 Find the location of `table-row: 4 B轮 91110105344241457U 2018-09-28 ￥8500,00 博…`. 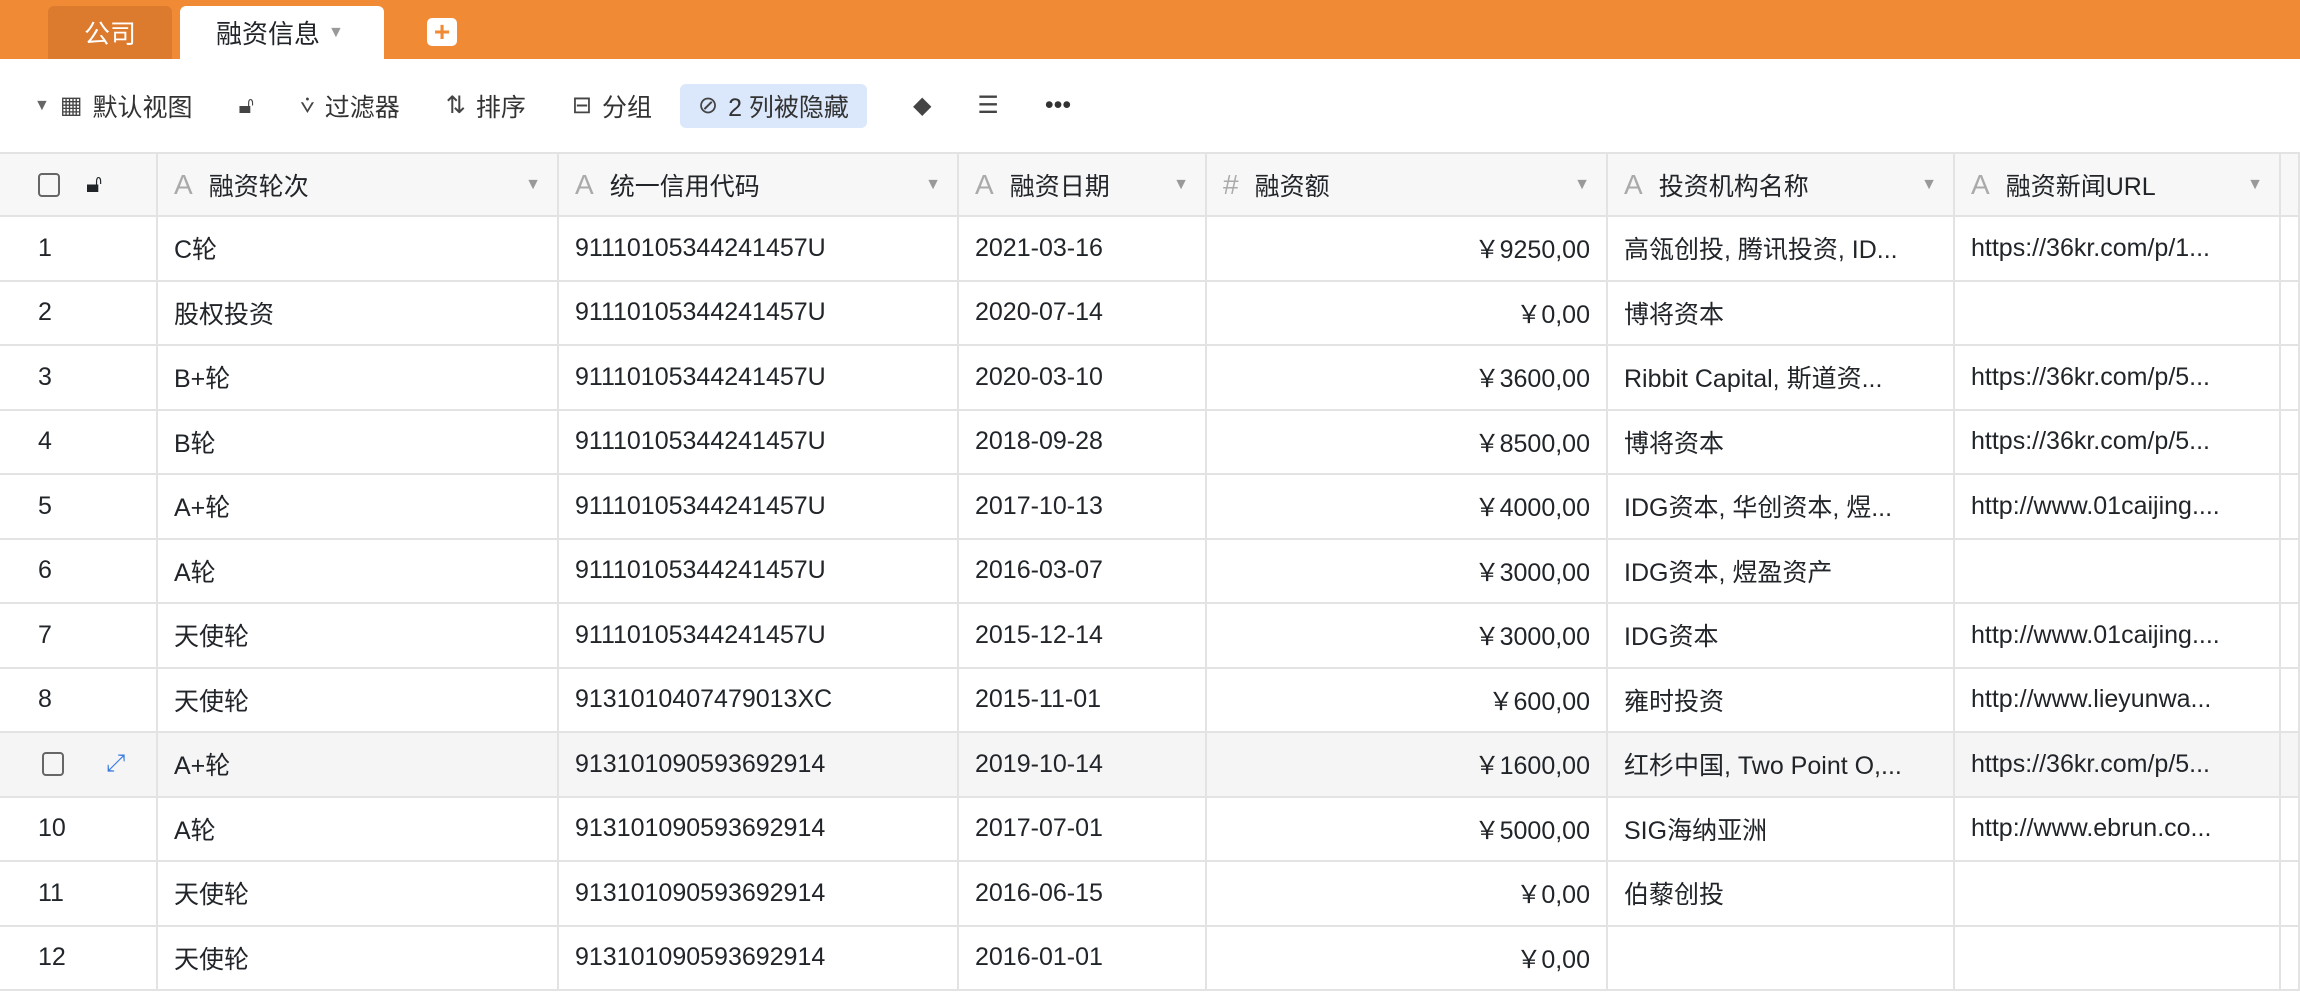

table-row: 4 B轮 91110105344241457U 2018-09-28 ￥8500,00 博… is located at coordinates (1150, 442).